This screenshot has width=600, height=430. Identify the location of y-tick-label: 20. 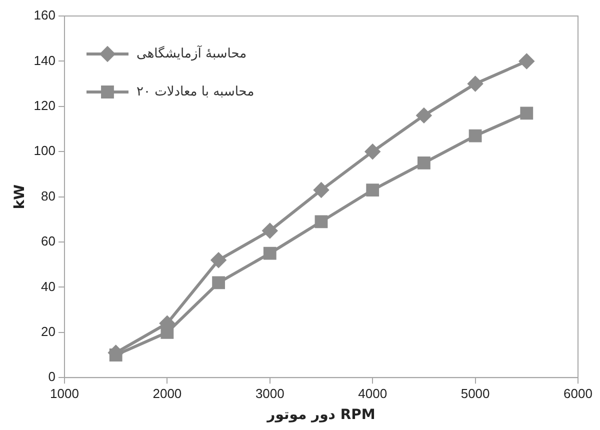
(48, 331).